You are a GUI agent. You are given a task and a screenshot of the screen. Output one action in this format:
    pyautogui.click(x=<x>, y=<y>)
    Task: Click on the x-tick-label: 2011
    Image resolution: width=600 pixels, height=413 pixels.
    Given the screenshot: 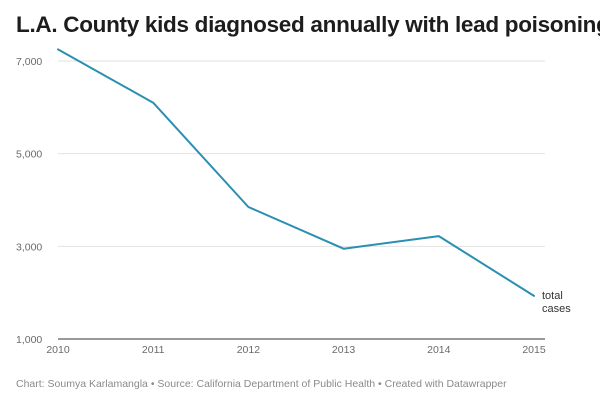 What is the action you would take?
    pyautogui.click(x=153, y=350)
    